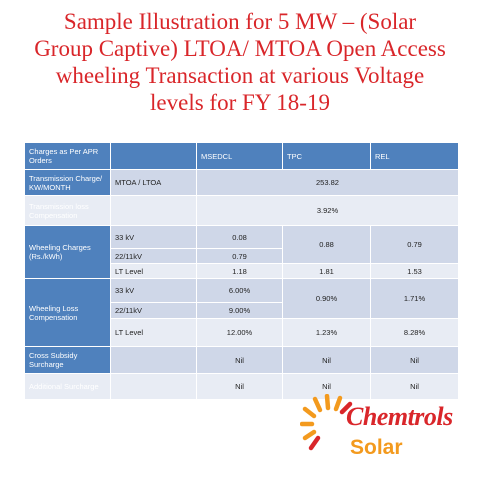 This screenshot has width=480, height=480. What do you see at coordinates (414, 386) in the screenshot?
I see `additional-rel: Nil` at bounding box center [414, 386].